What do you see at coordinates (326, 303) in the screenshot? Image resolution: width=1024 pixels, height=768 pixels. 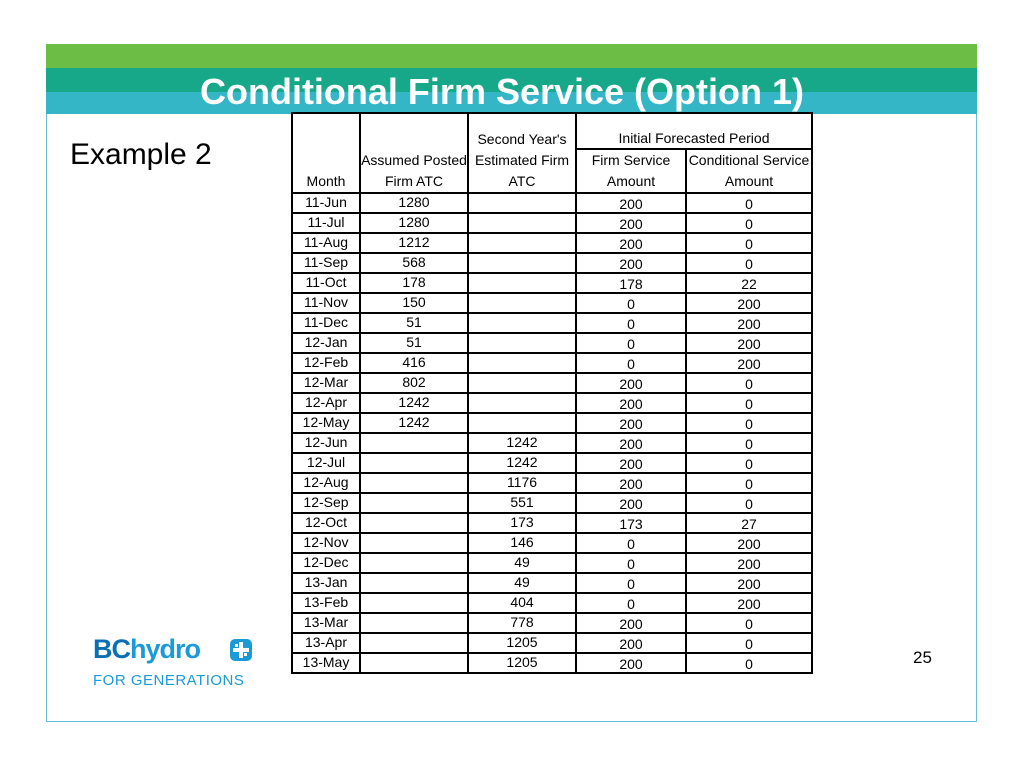 I see `month-cell: 11-Nov` at bounding box center [326, 303].